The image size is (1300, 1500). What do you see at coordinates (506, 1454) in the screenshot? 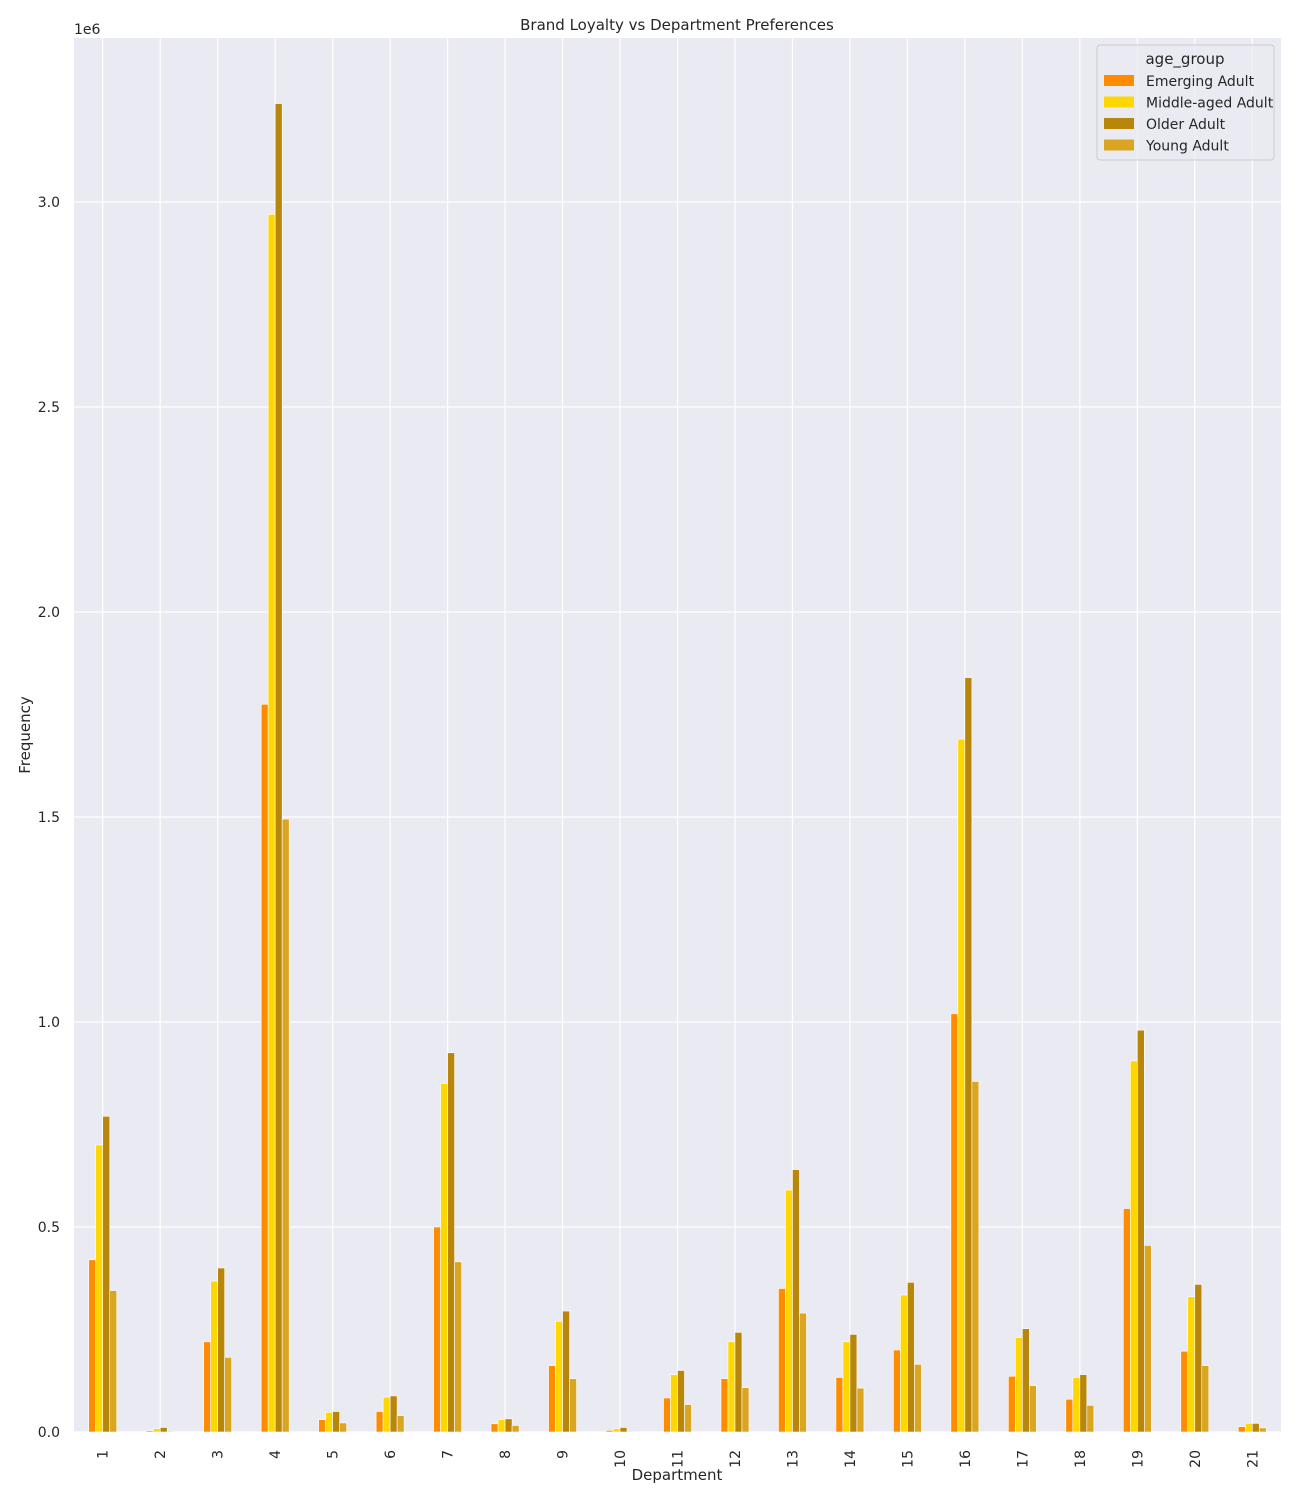
I see `x-tick-label: 8` at bounding box center [506, 1454].